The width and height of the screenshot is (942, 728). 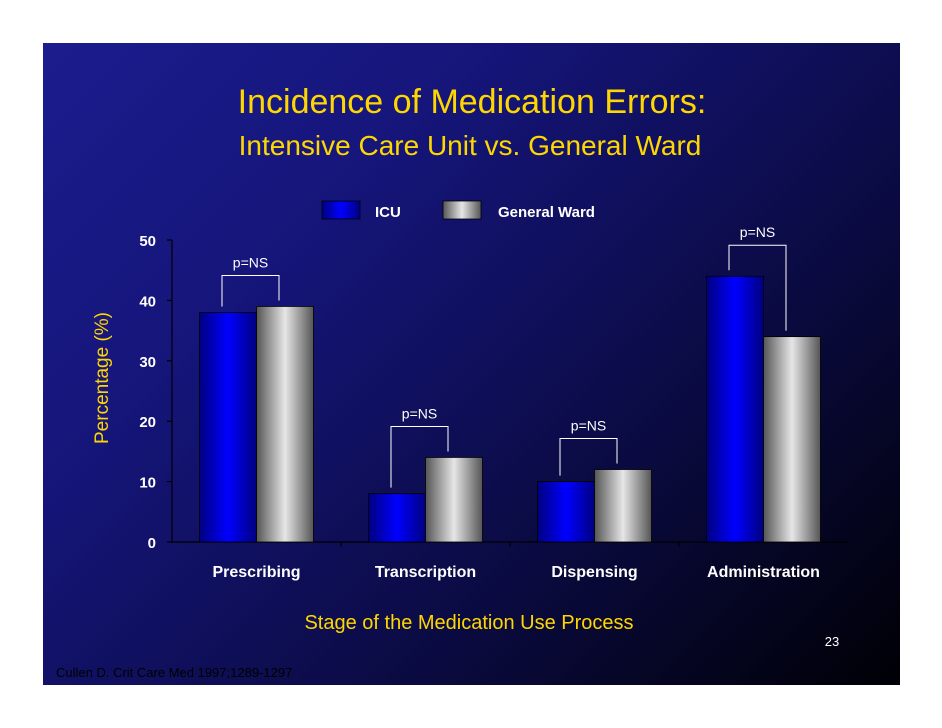 I want to click on legend-swatch-general-ward, so click(x=462, y=210).